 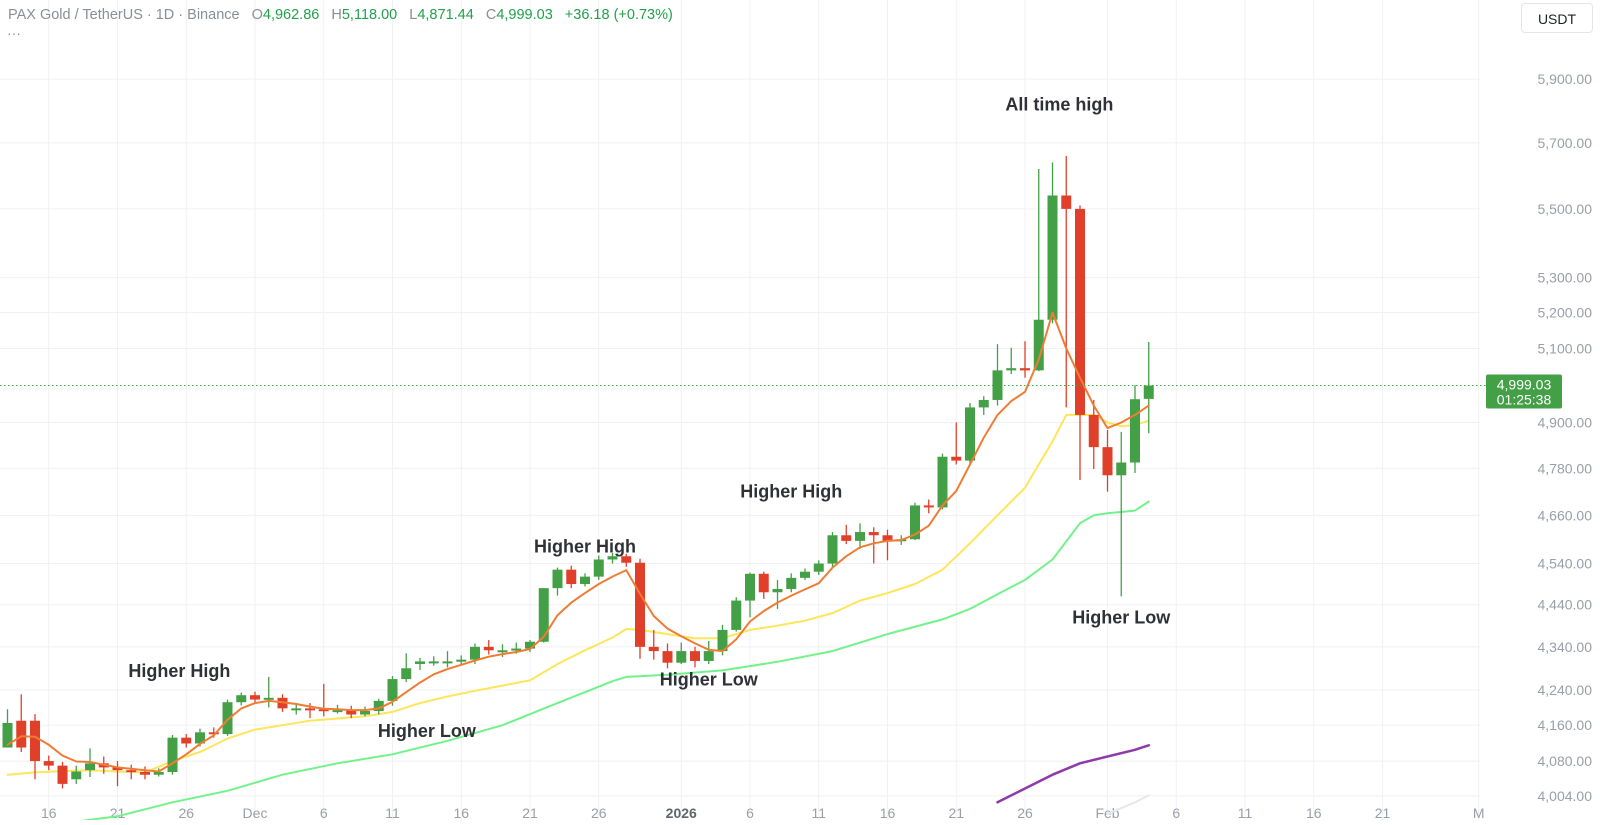 I want to click on legend-more-icon: ···, so click(x=14, y=33).